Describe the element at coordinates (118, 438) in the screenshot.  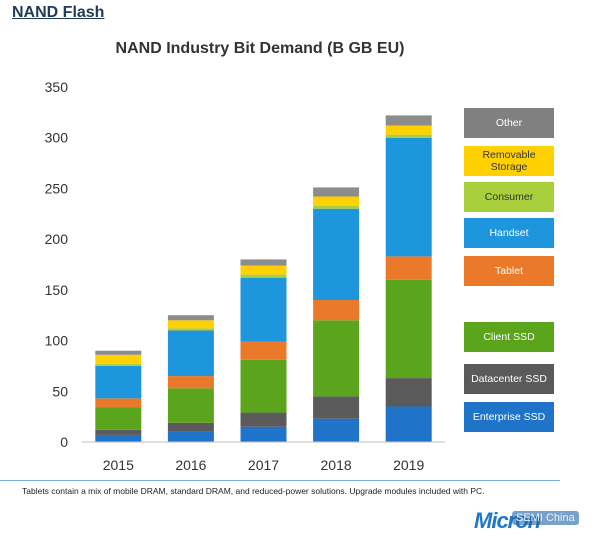
I see `bar-segment-enterprise-ssd-2015` at that location.